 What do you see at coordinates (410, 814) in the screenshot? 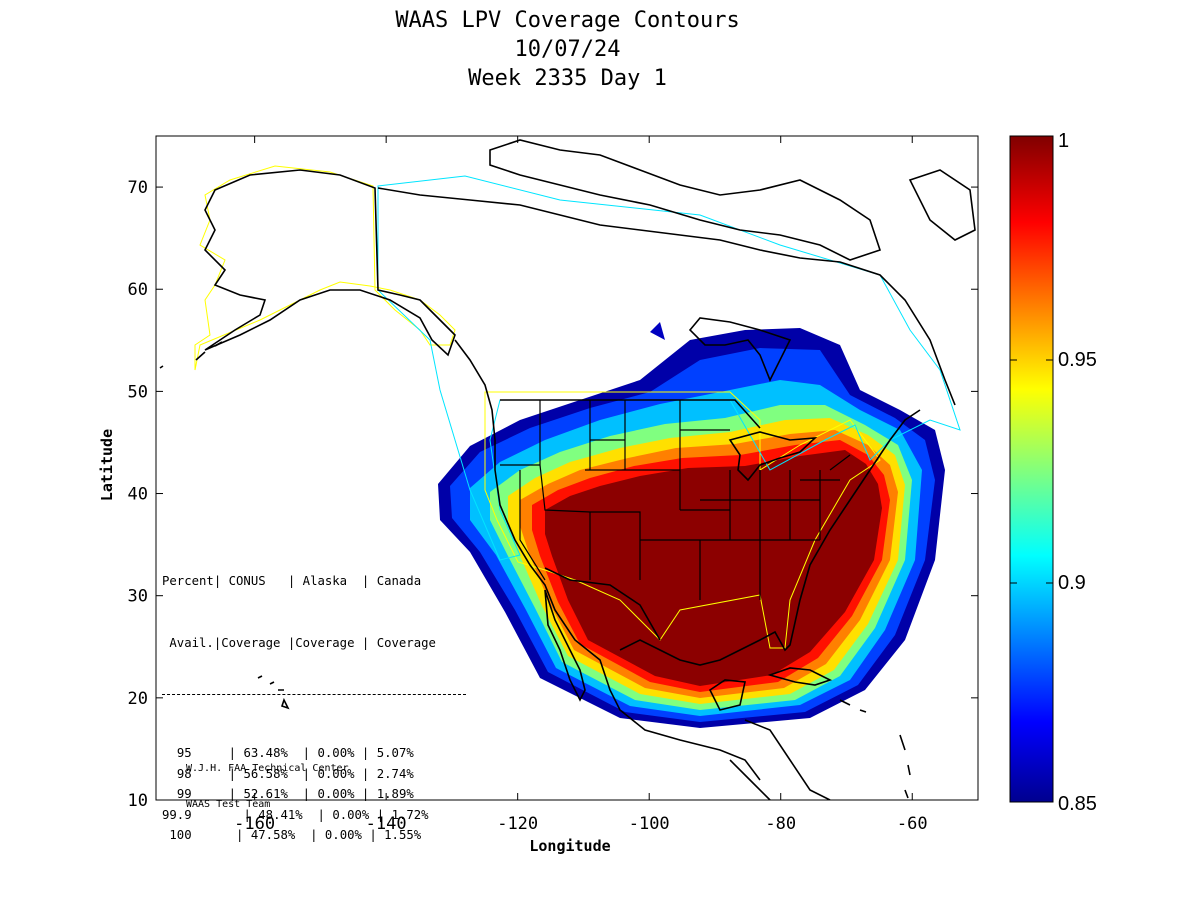
I see `stats-canada: 1.72%` at bounding box center [410, 814].